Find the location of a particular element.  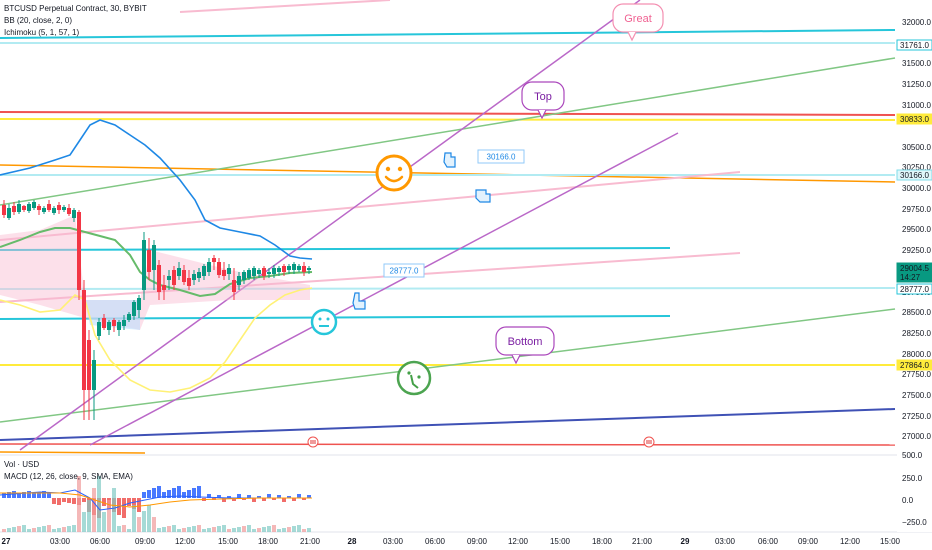

volume-legend: Vol · USD is located at coordinates (22, 464).